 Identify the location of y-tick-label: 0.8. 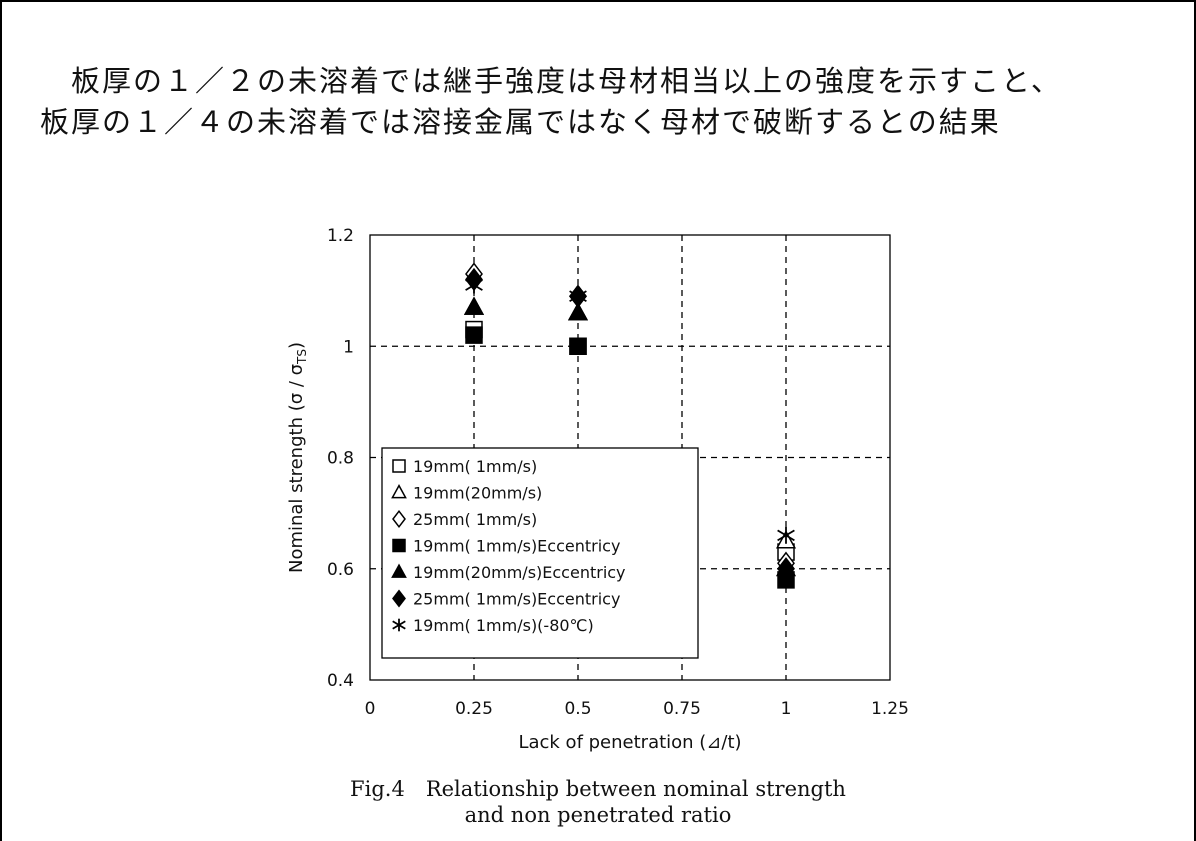
(340, 459).